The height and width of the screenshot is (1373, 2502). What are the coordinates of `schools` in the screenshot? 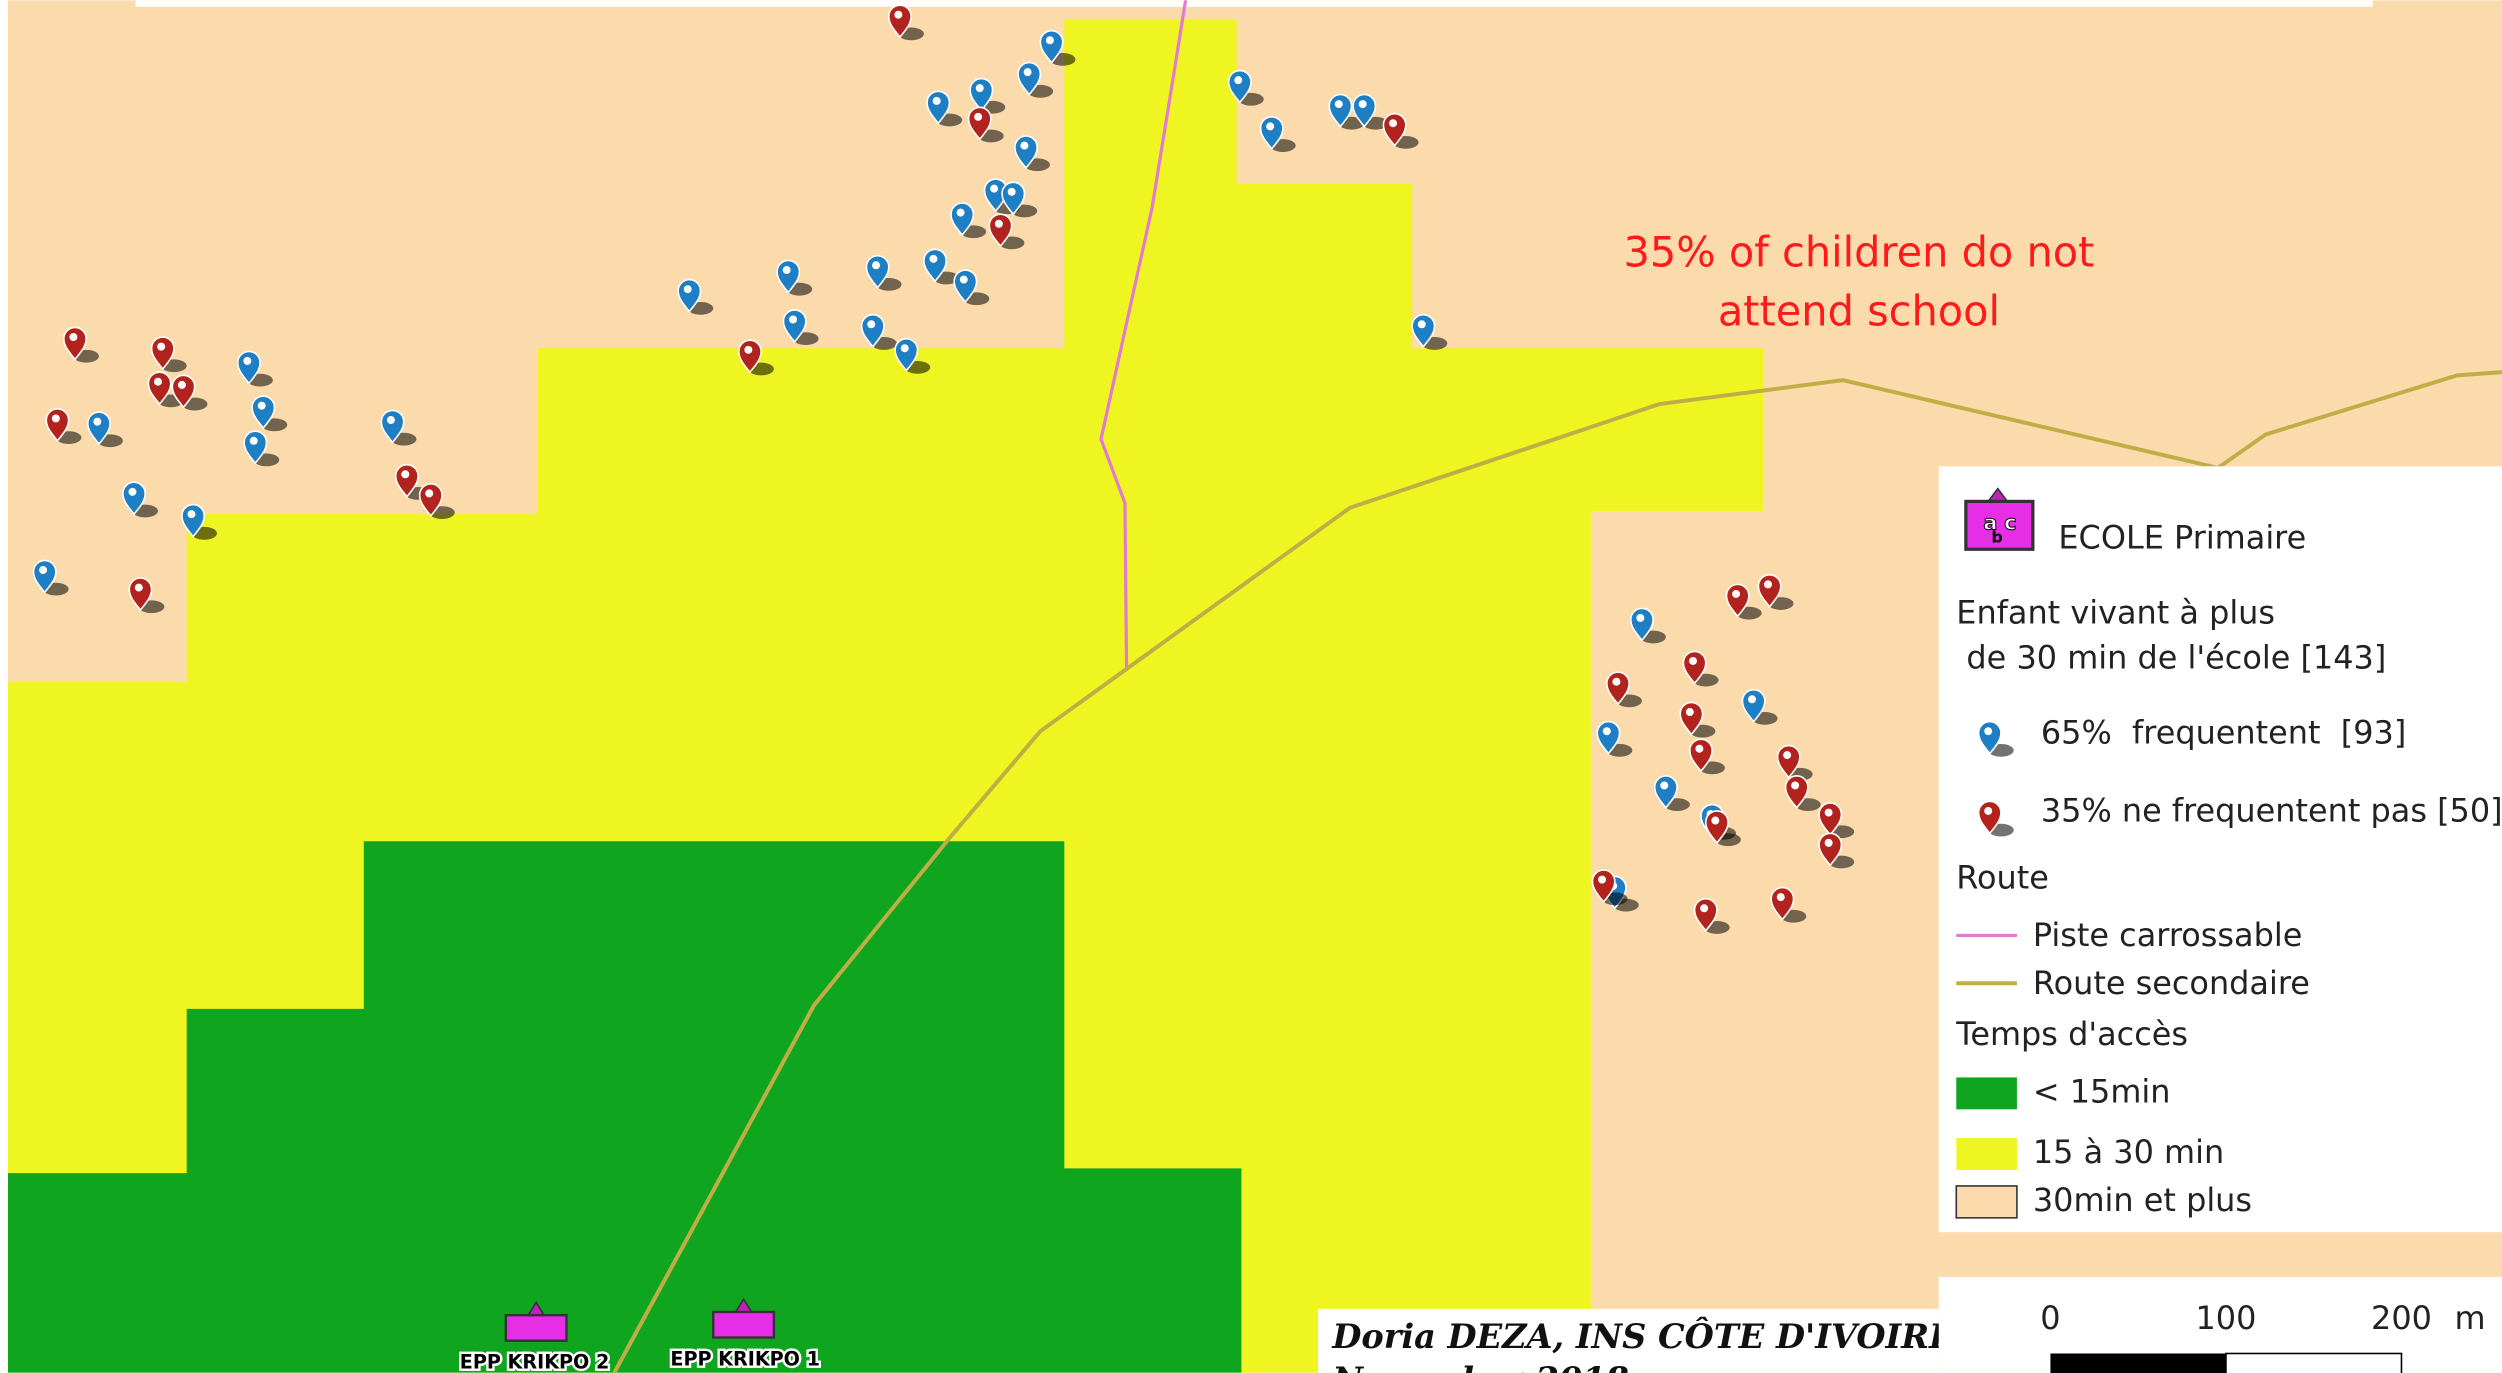 It's located at (640, 1319).